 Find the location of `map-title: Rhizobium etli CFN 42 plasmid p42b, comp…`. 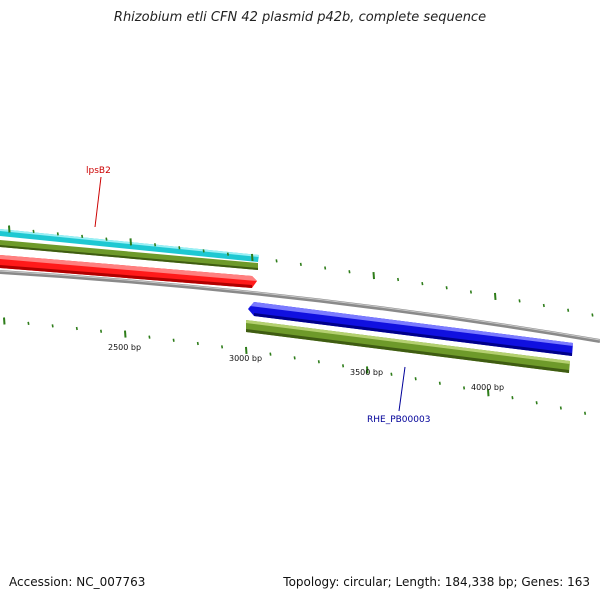

map-title: Rhizobium etli CFN 42 plasmid p42b, comp… is located at coordinates (300, 17).